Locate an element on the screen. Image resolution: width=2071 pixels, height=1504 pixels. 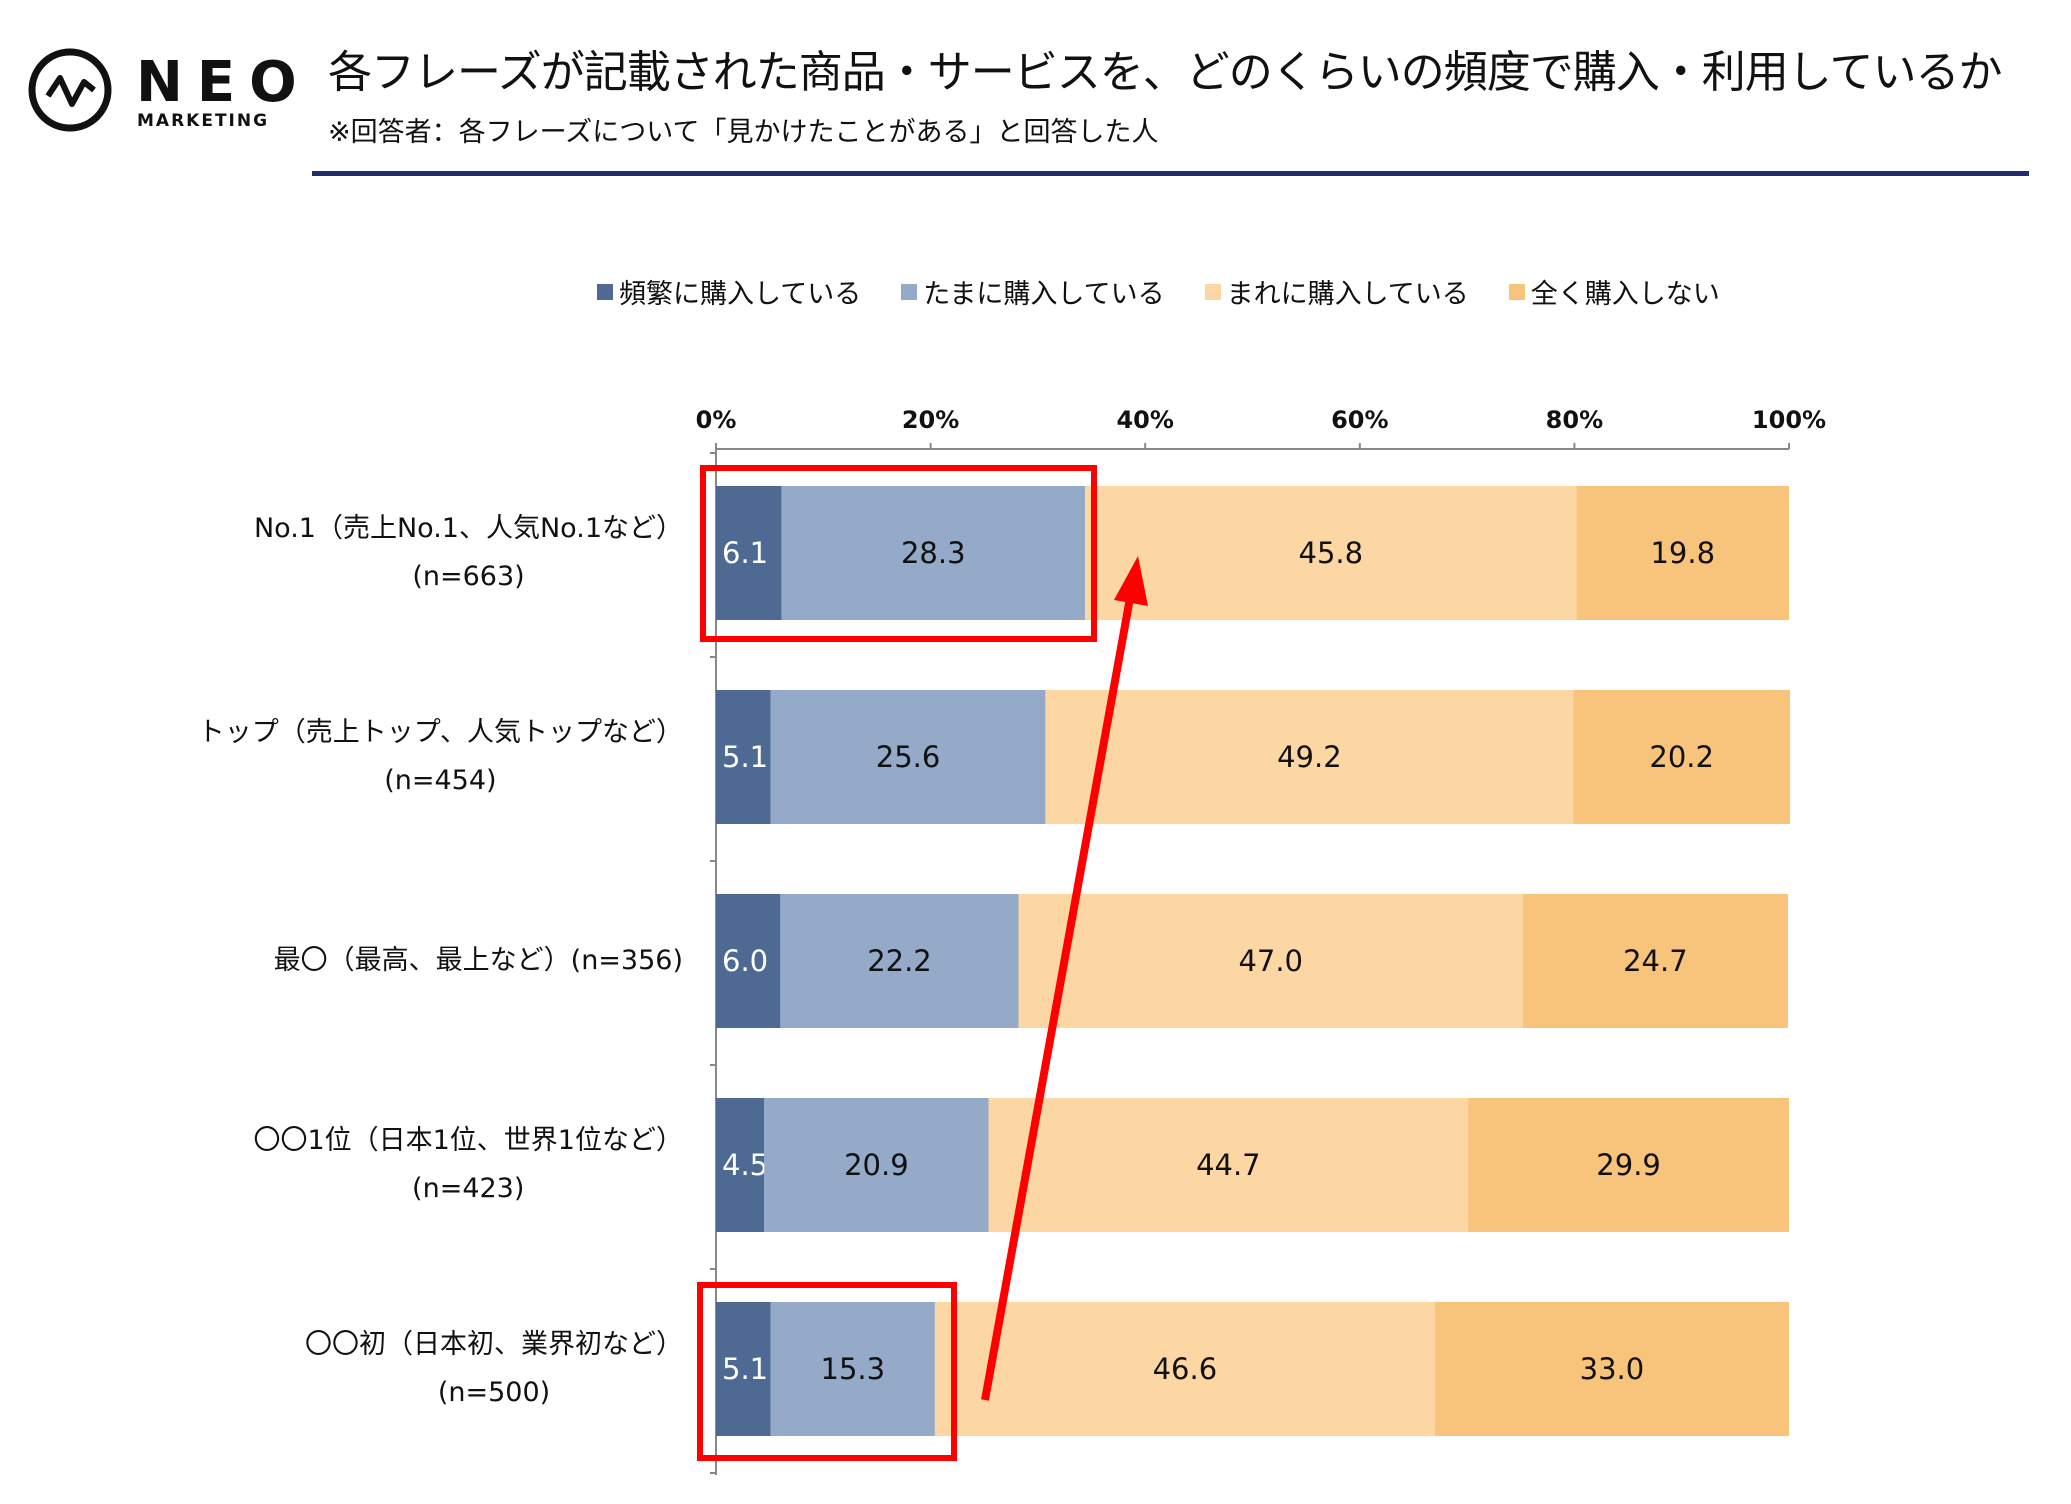
category-name: No.1（売上No.1、人気No.1など） is located at coordinates (468, 528).